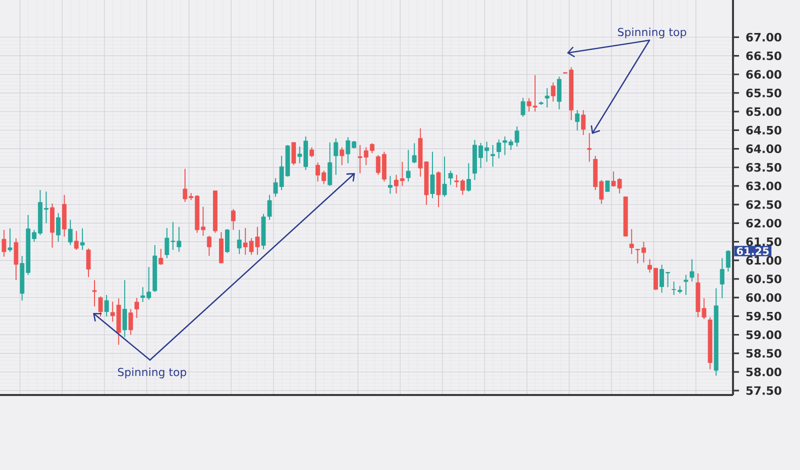  Describe the element at coordinates (764, 353) in the screenshot. I see `y-tick-label: 58.50` at that location.